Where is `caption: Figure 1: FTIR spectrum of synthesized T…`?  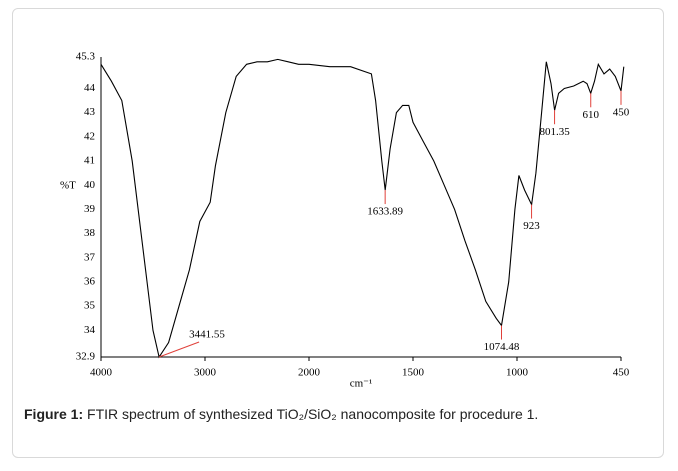
caption: Figure 1: FTIR spectrum of synthesized T… is located at coordinates (338, 414).